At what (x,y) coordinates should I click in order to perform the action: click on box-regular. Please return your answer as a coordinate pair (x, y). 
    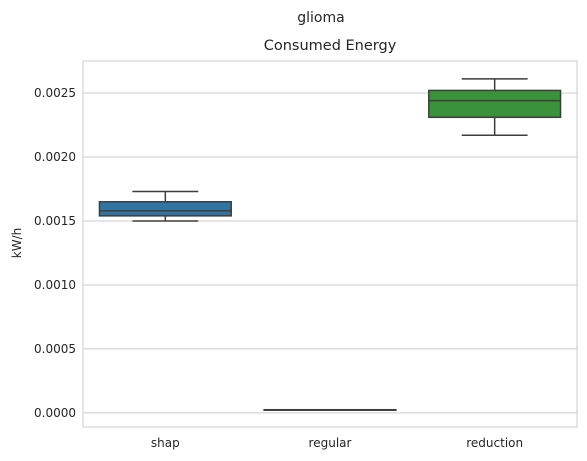
    Looking at the image, I should click on (330, 409).